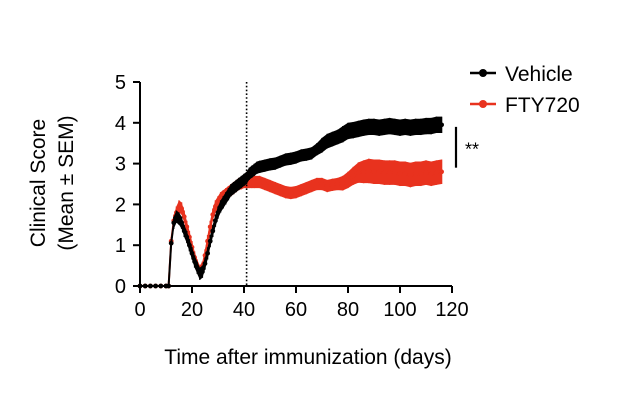 Image resolution: width=640 pixels, height=416 pixels. I want to click on x-tick-label: 0, so click(139, 310).